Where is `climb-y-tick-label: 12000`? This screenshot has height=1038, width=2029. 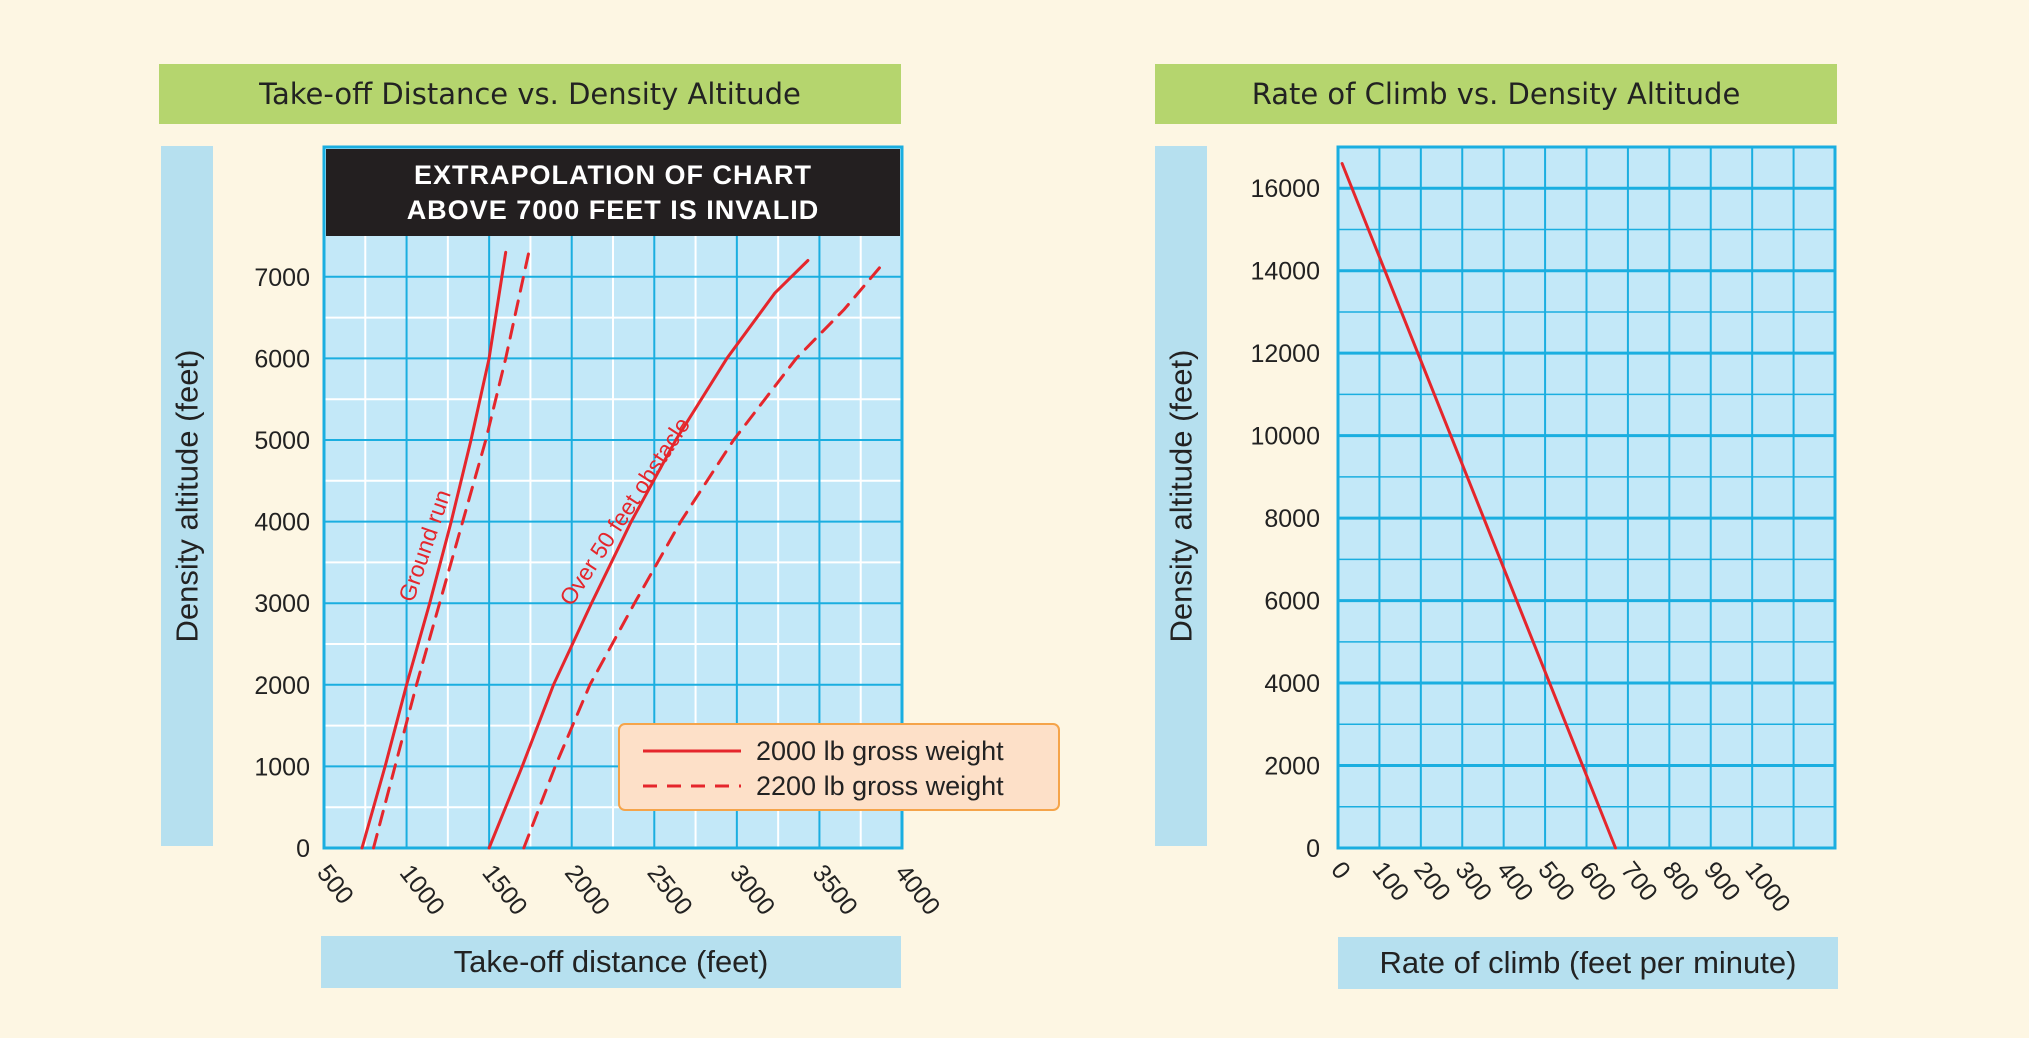 climb-y-tick-label: 12000 is located at coordinates (1285, 354).